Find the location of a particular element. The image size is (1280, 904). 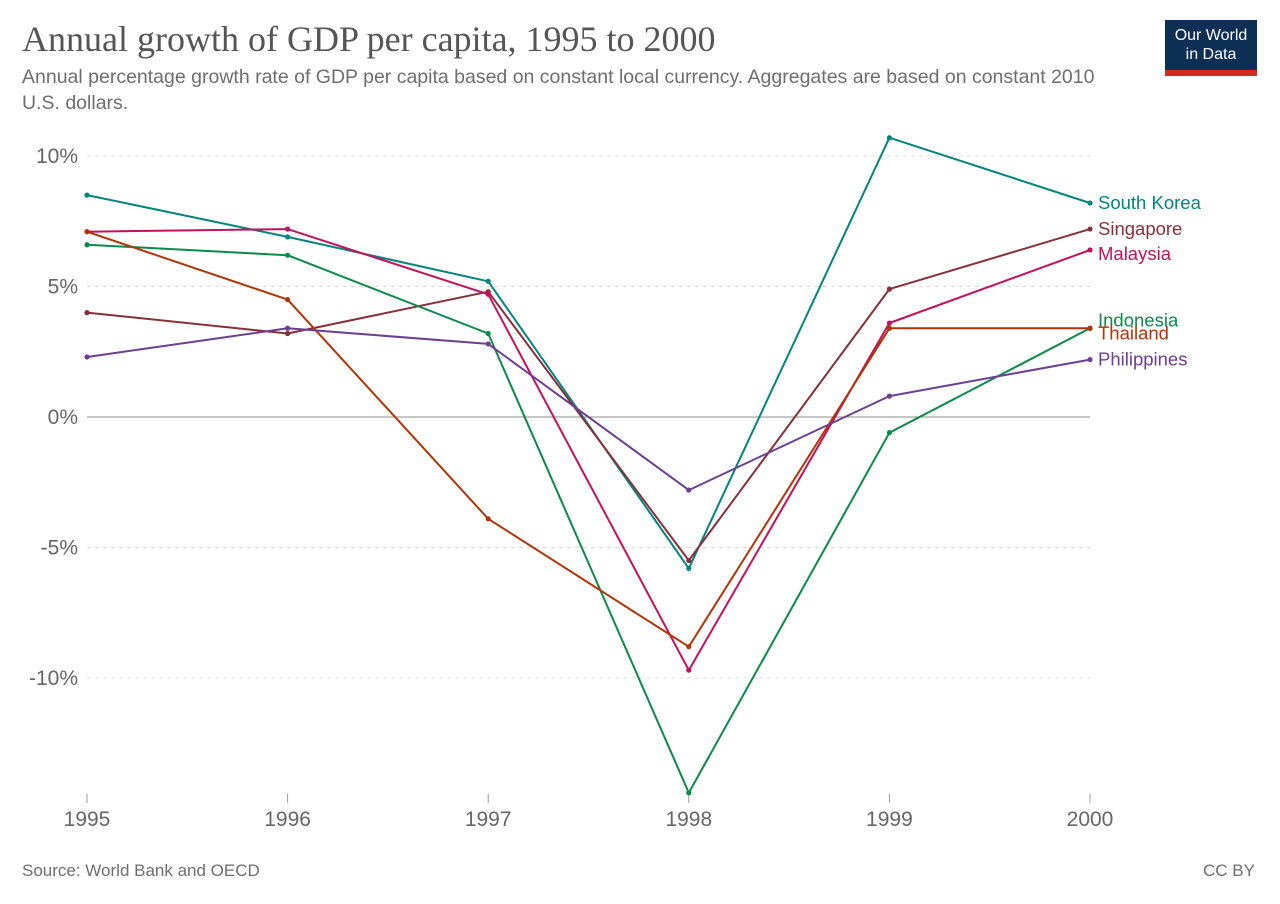

y-tick-label: 10% is located at coordinates (57, 156).